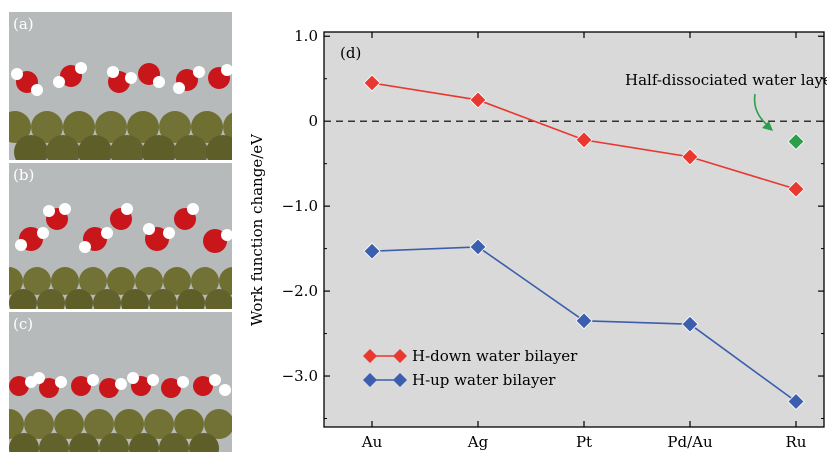 This screenshot has width=827, height=452. I want to click on panel-b: (b), so click(120, 236).